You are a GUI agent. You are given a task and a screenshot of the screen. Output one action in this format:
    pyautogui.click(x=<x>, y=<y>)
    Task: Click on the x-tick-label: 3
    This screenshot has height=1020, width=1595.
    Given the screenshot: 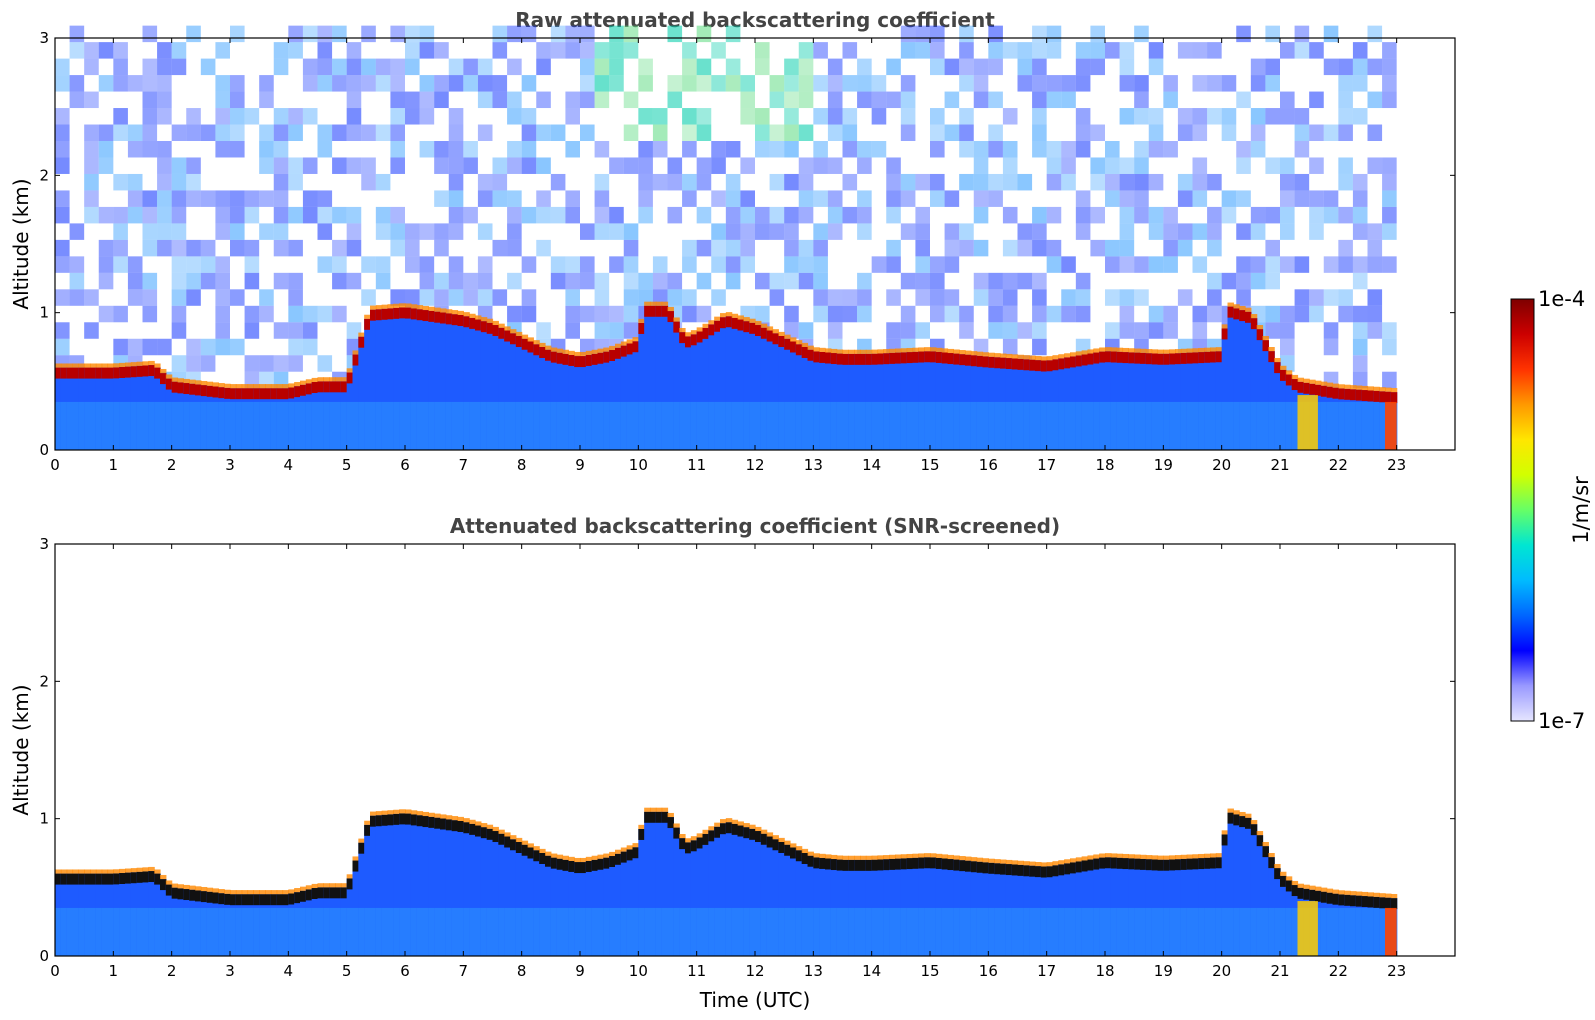 What is the action you would take?
    pyautogui.click(x=230, y=971)
    